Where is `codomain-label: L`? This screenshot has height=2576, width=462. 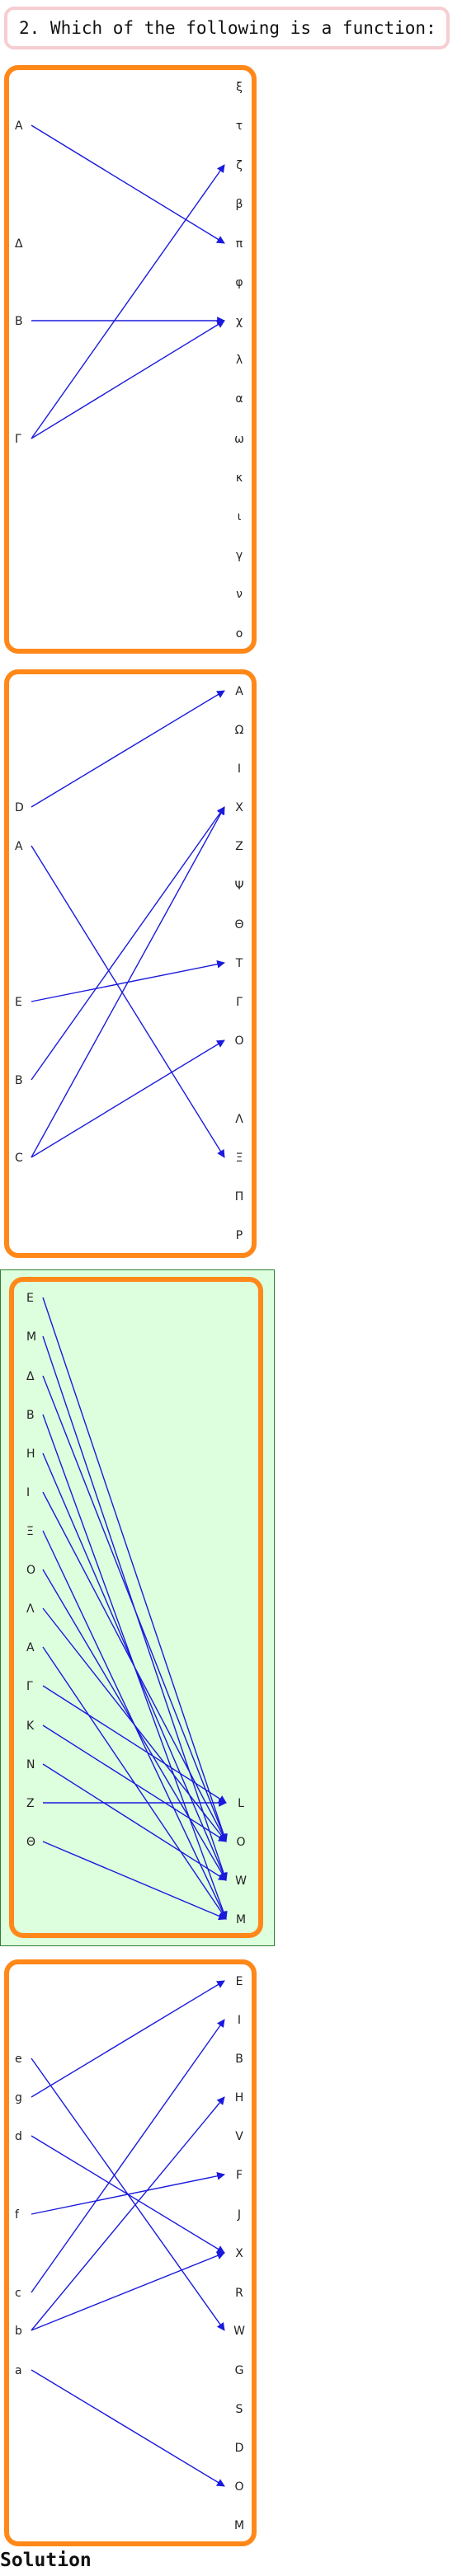
codomain-label: L is located at coordinates (241, 1803).